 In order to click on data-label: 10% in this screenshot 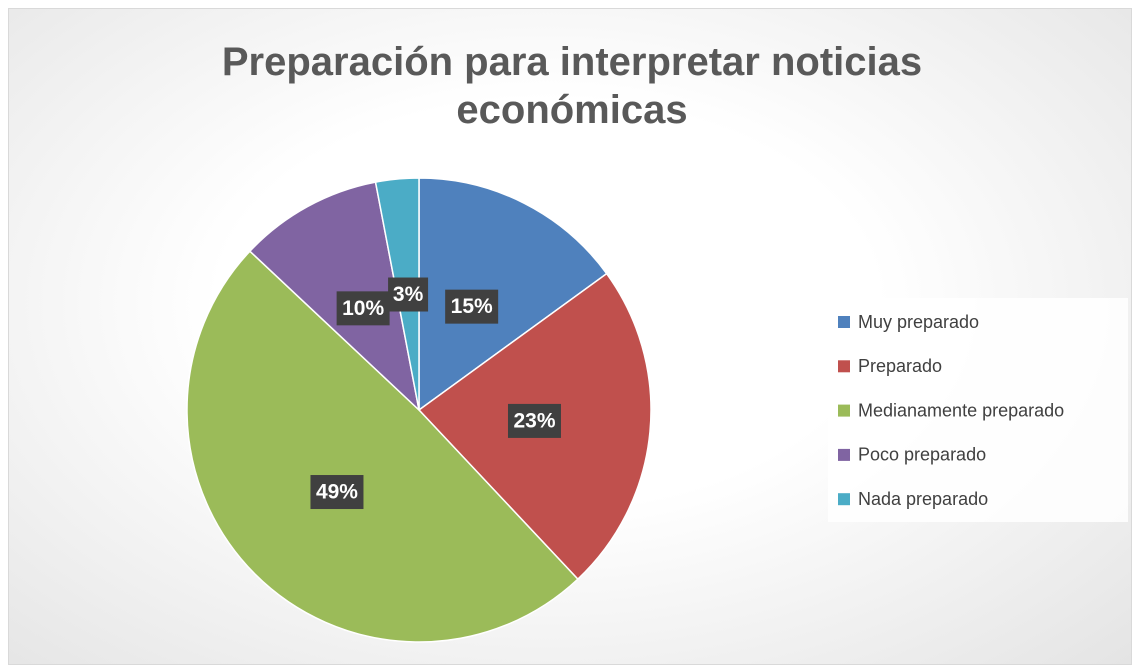, I will do `click(363, 308)`.